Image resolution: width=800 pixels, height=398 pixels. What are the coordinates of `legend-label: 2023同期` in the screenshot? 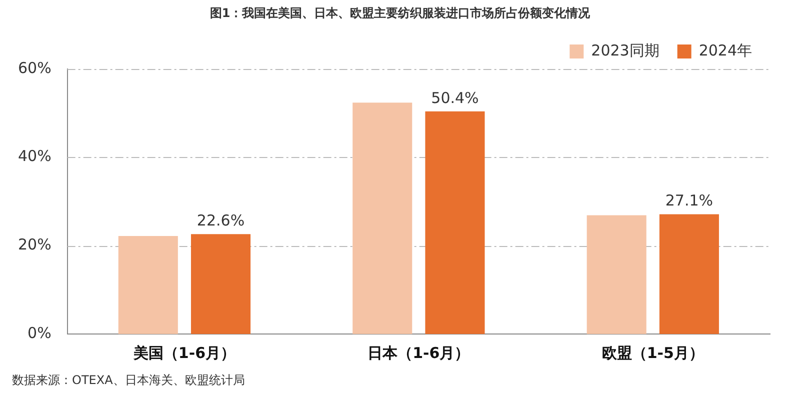 It's located at (625, 50).